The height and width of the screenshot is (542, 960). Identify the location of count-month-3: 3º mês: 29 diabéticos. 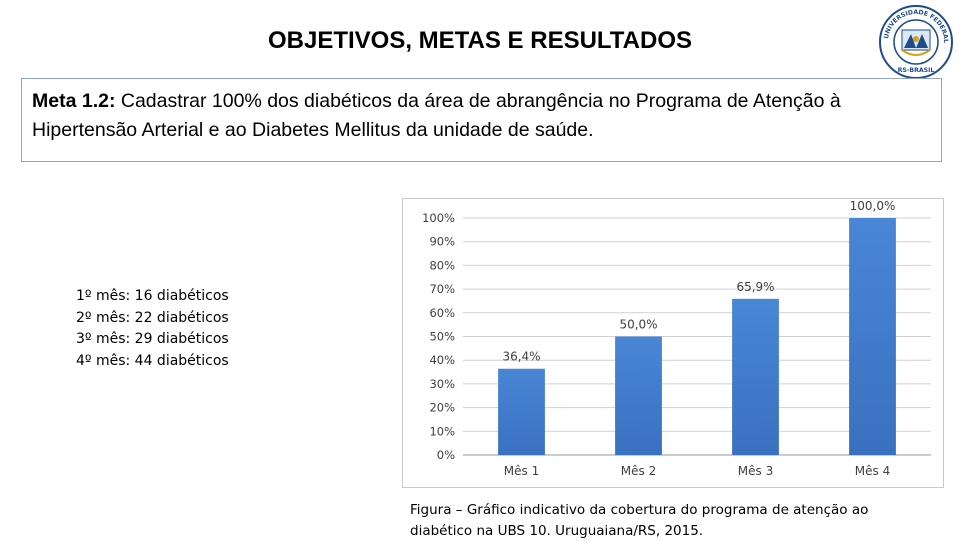
(152, 339).